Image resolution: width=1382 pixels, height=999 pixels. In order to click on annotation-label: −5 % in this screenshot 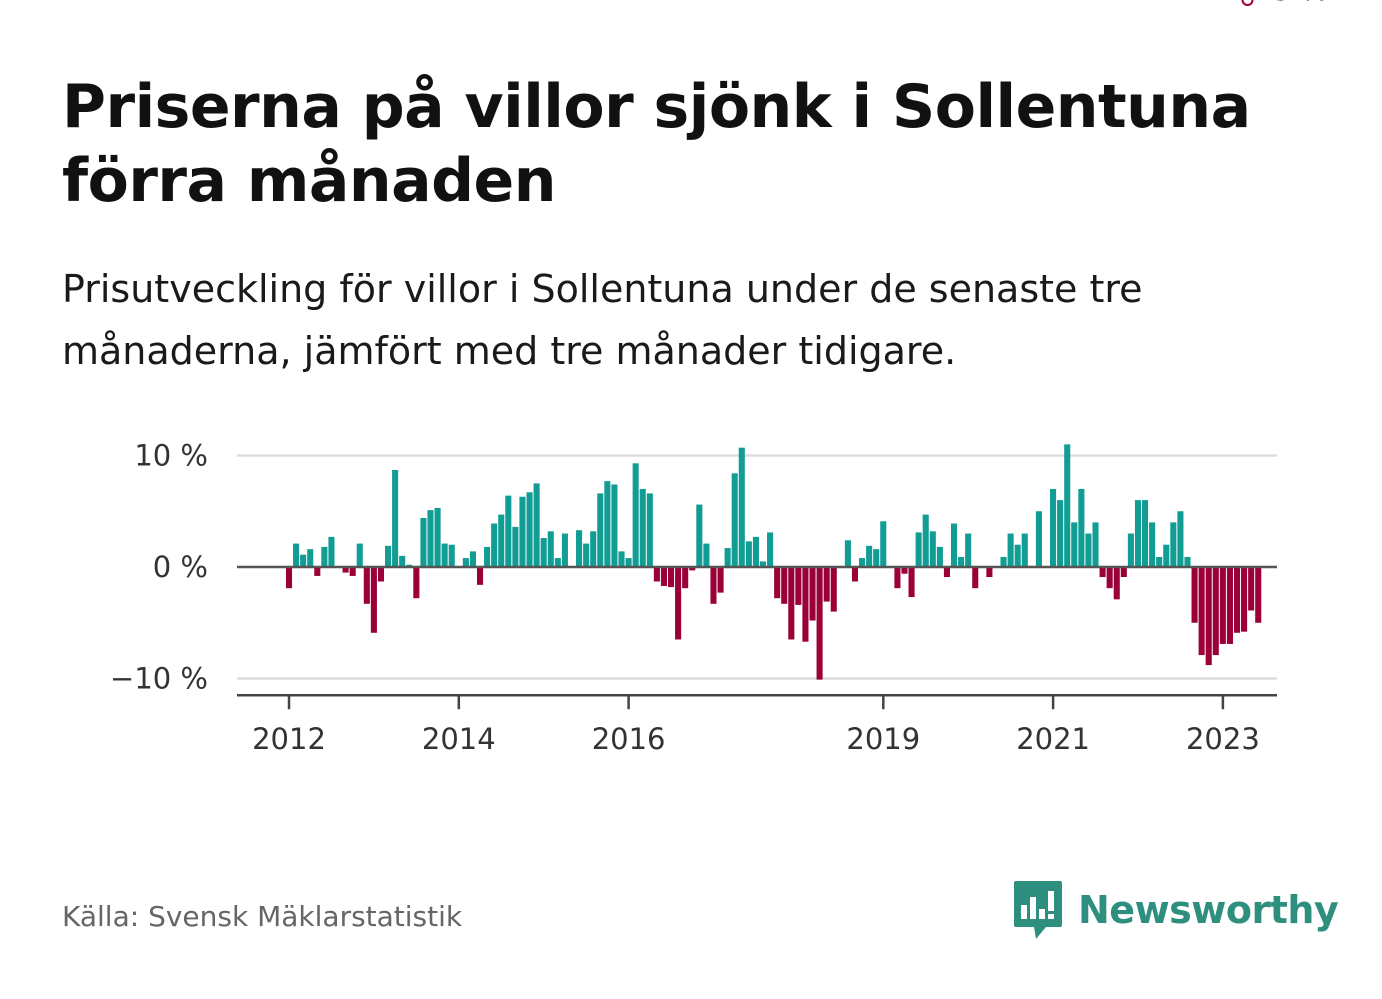, I will do `click(1289, 3)`.